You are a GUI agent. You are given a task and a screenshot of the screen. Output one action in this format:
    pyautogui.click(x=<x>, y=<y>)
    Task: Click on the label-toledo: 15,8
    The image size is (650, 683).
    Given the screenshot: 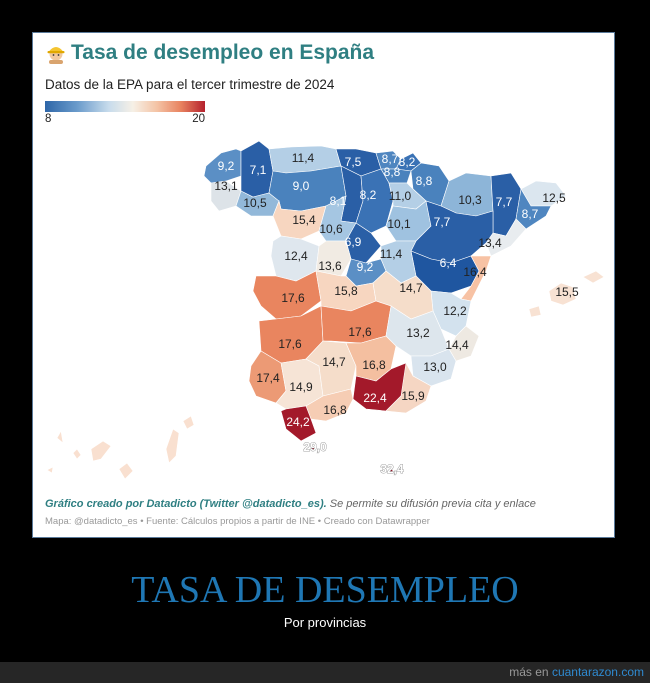 What is the action you would take?
    pyautogui.click(x=346, y=291)
    